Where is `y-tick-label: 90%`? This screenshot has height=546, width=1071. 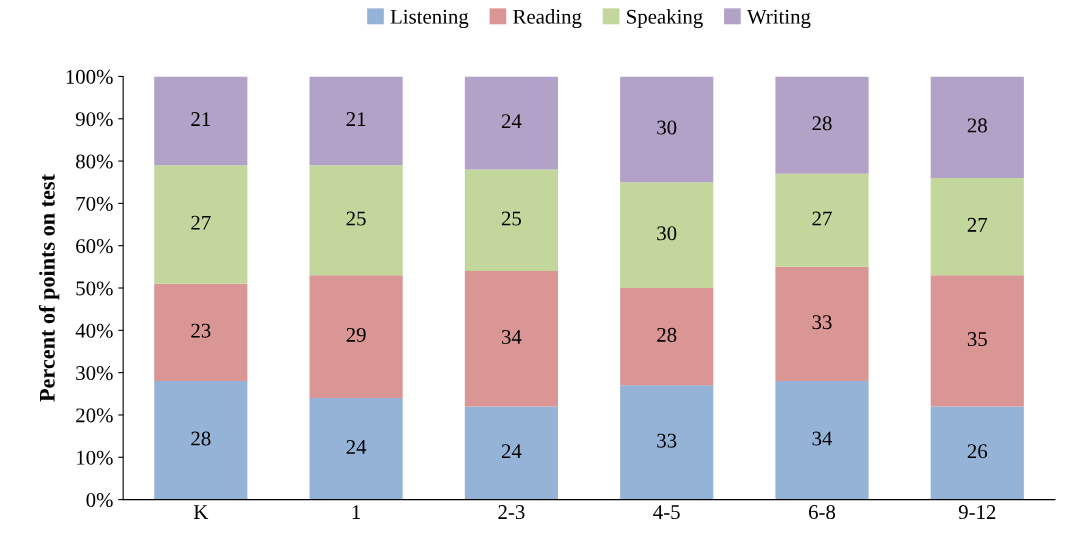 y-tick-label: 90% is located at coordinates (94, 119).